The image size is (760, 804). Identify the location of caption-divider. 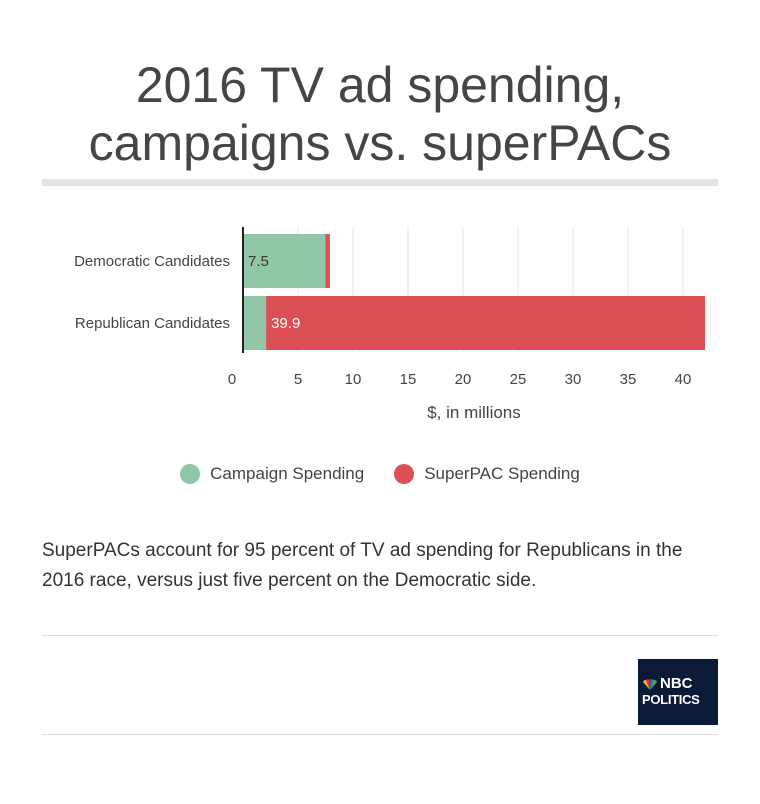
(380, 635).